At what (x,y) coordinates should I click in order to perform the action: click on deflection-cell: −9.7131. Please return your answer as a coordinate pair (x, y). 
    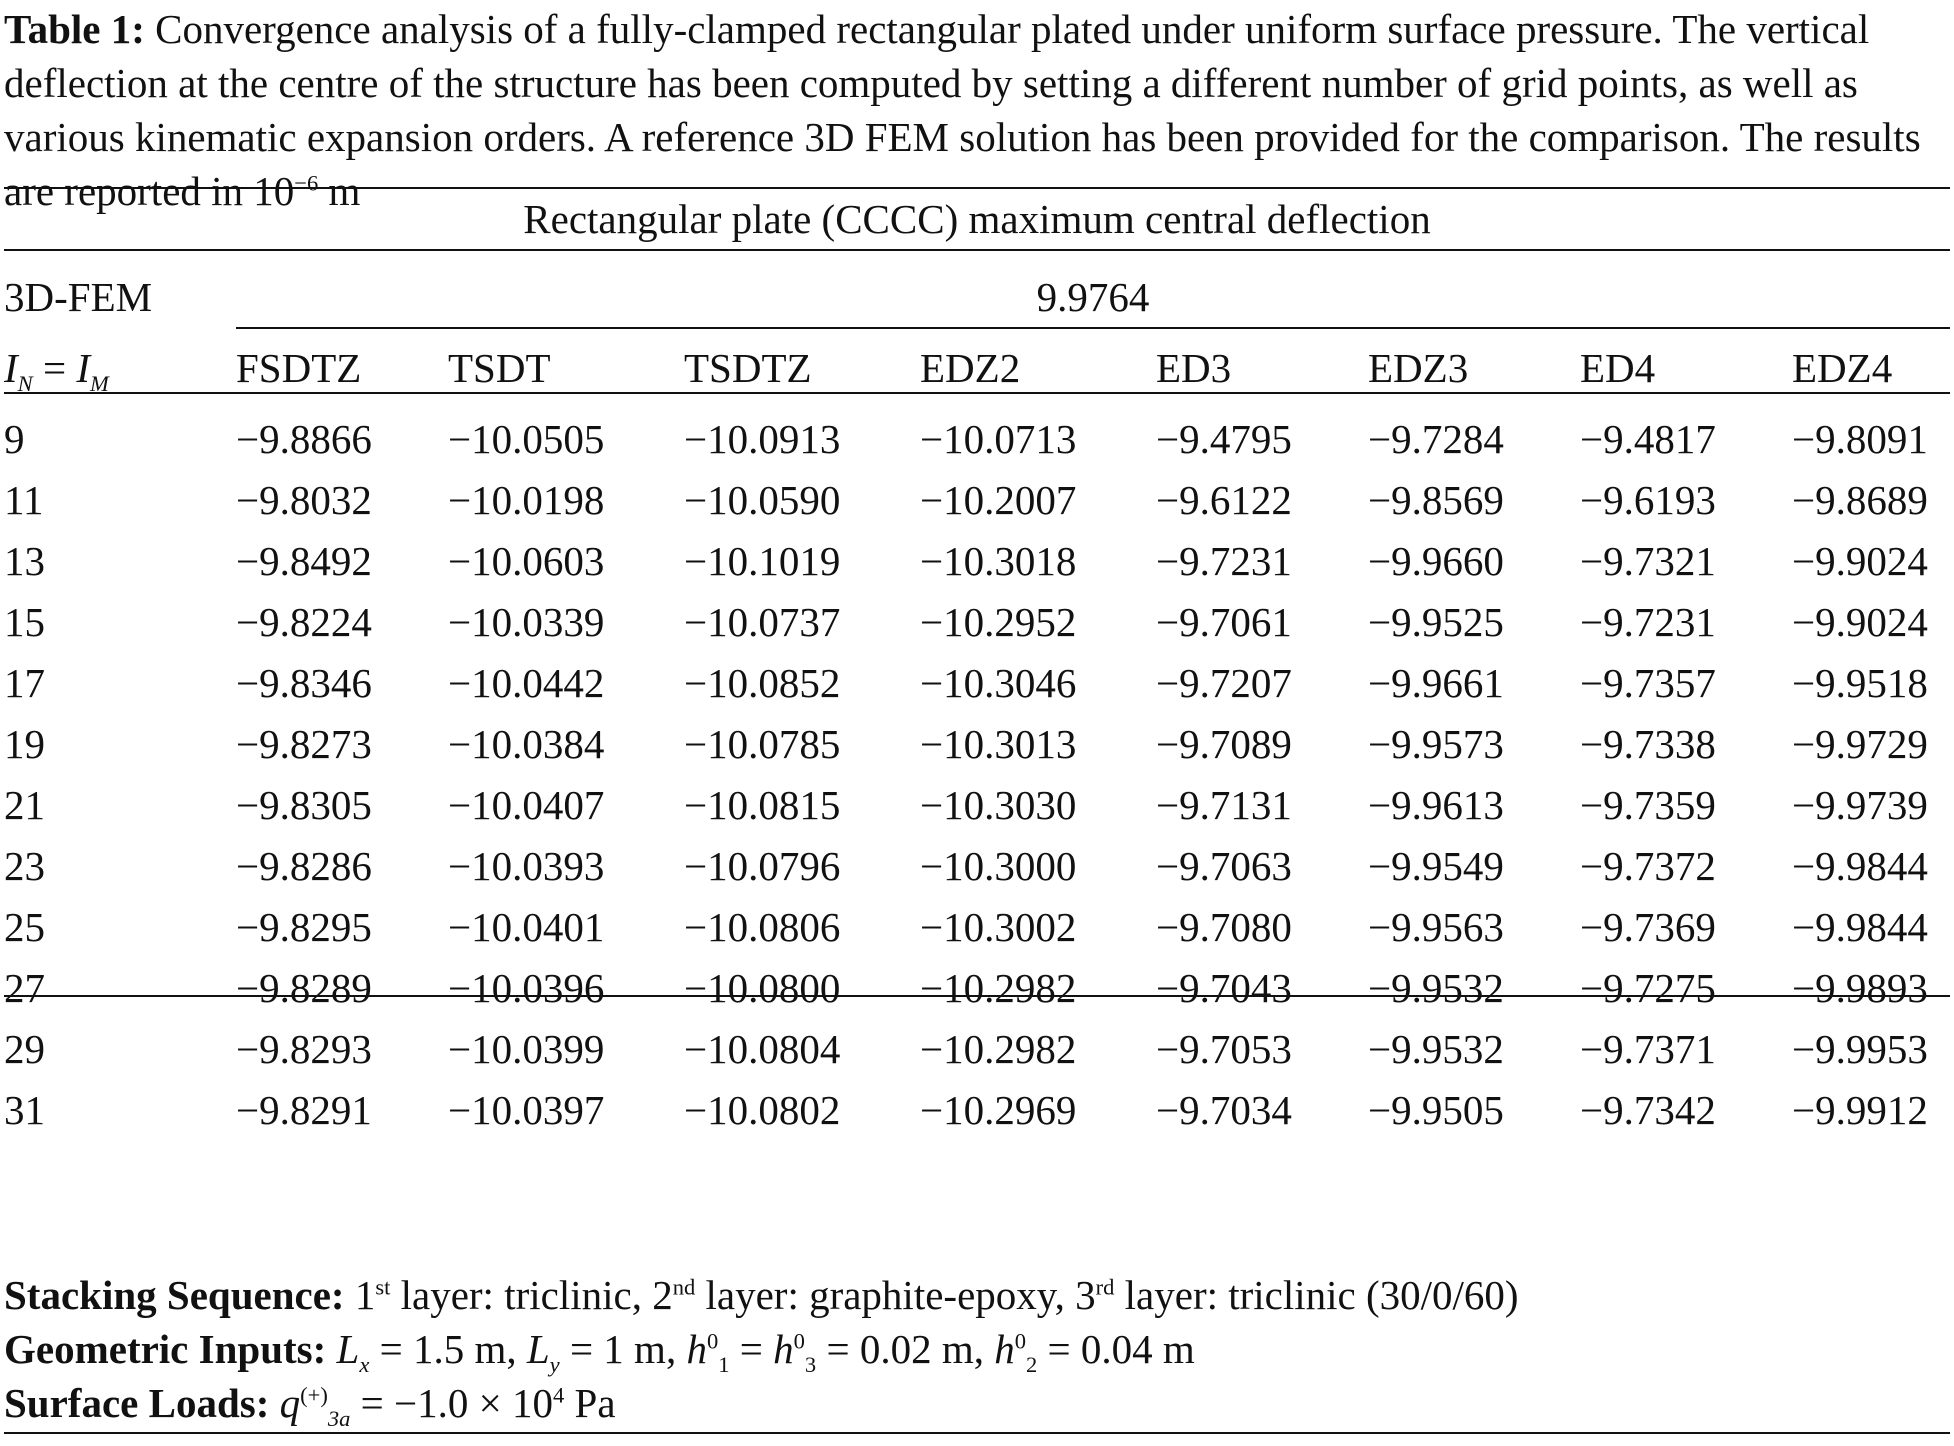
    Looking at the image, I should click on (1224, 804).